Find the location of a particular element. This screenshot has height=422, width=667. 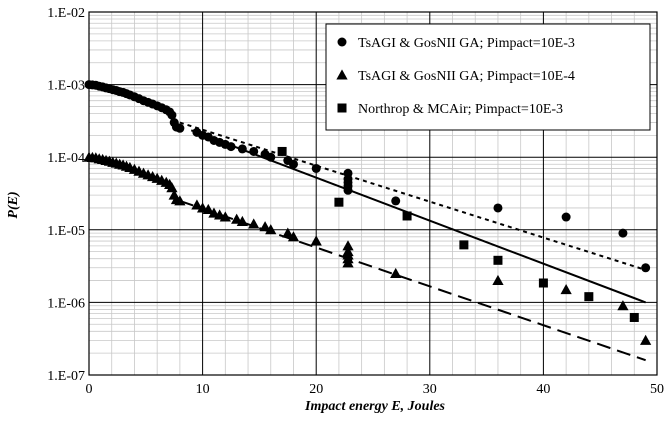

x-tick-label: 10 is located at coordinates (203, 389).